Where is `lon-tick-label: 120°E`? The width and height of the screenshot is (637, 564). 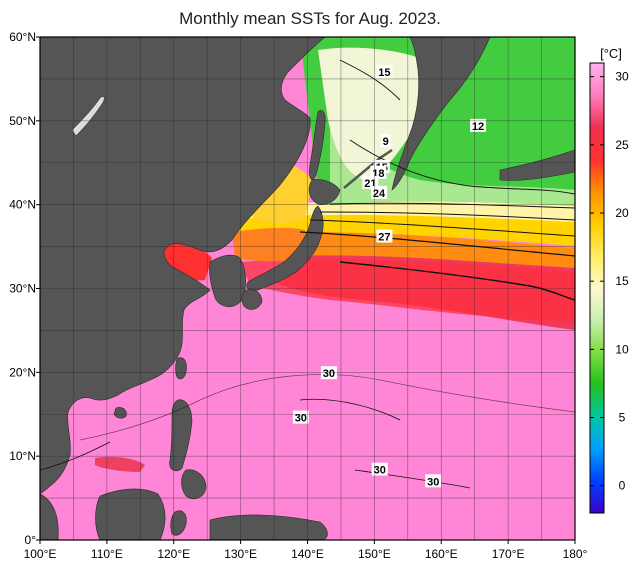 lon-tick-label: 120°E is located at coordinates (173, 554).